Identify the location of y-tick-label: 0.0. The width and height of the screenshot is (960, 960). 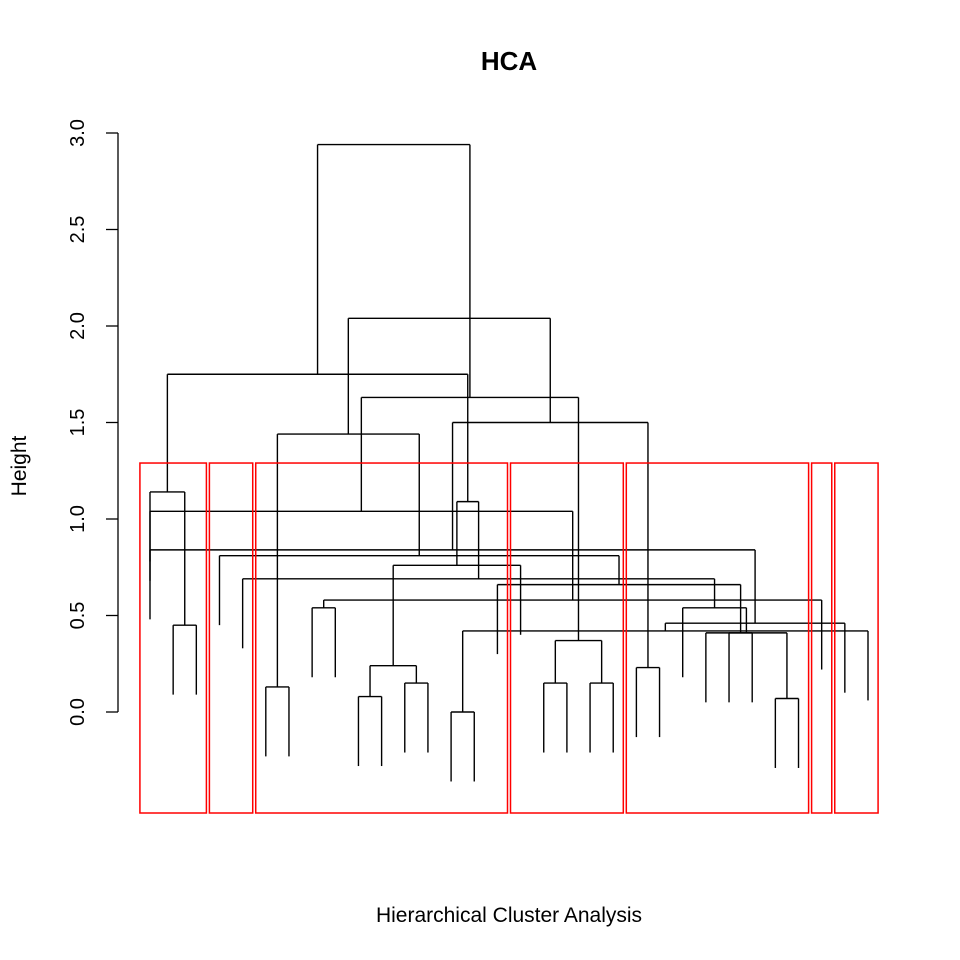
(78, 712).